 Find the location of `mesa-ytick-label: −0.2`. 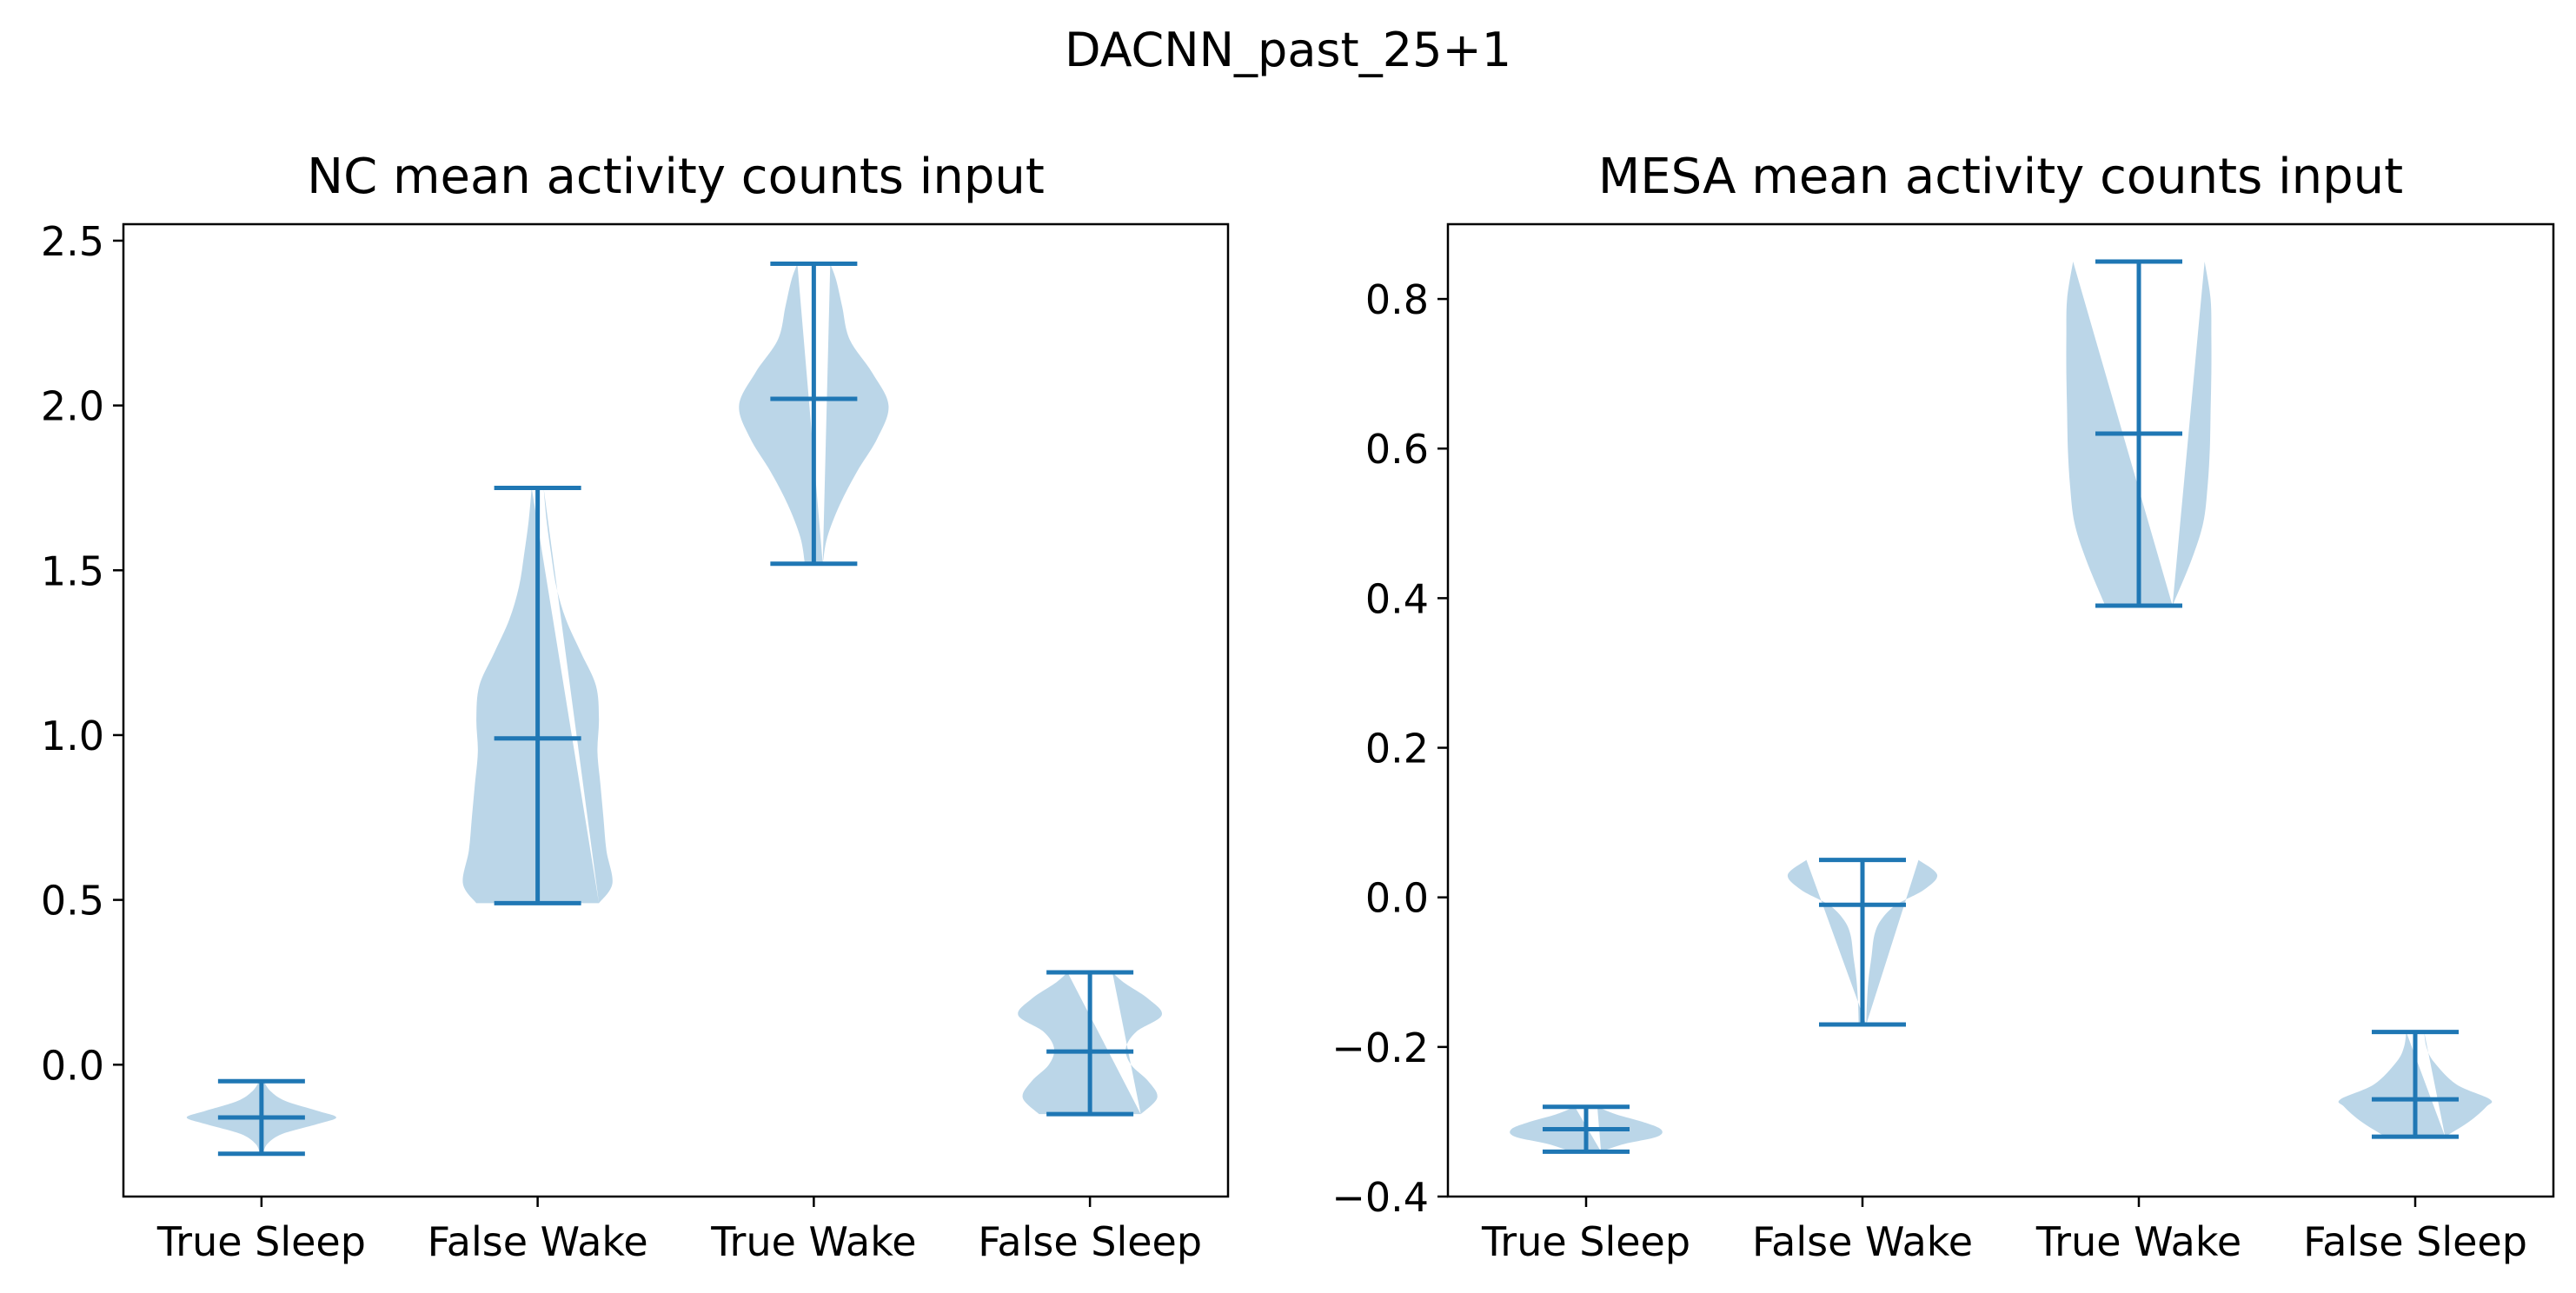

mesa-ytick-label: −0.2 is located at coordinates (1380, 1047).